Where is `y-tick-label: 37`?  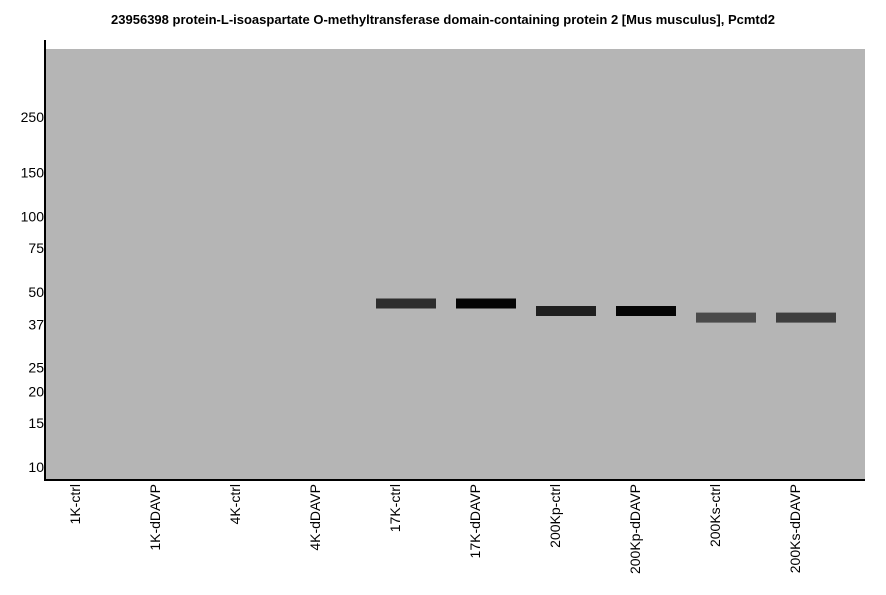 y-tick-label: 37 is located at coordinates (36, 325).